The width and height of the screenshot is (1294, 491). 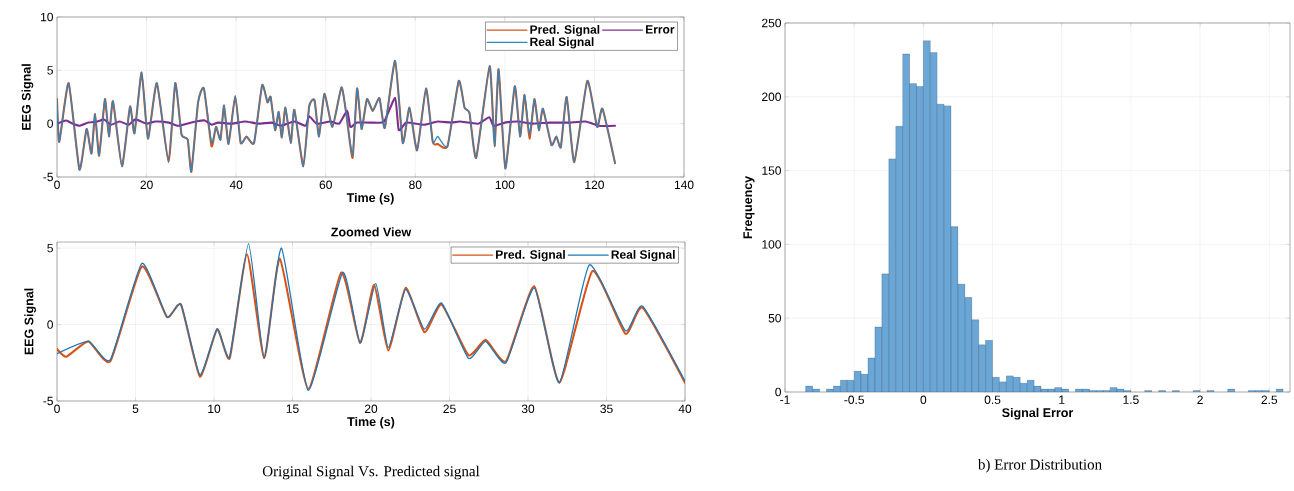 I want to click on x-tick-label: 35, so click(x=606, y=409).